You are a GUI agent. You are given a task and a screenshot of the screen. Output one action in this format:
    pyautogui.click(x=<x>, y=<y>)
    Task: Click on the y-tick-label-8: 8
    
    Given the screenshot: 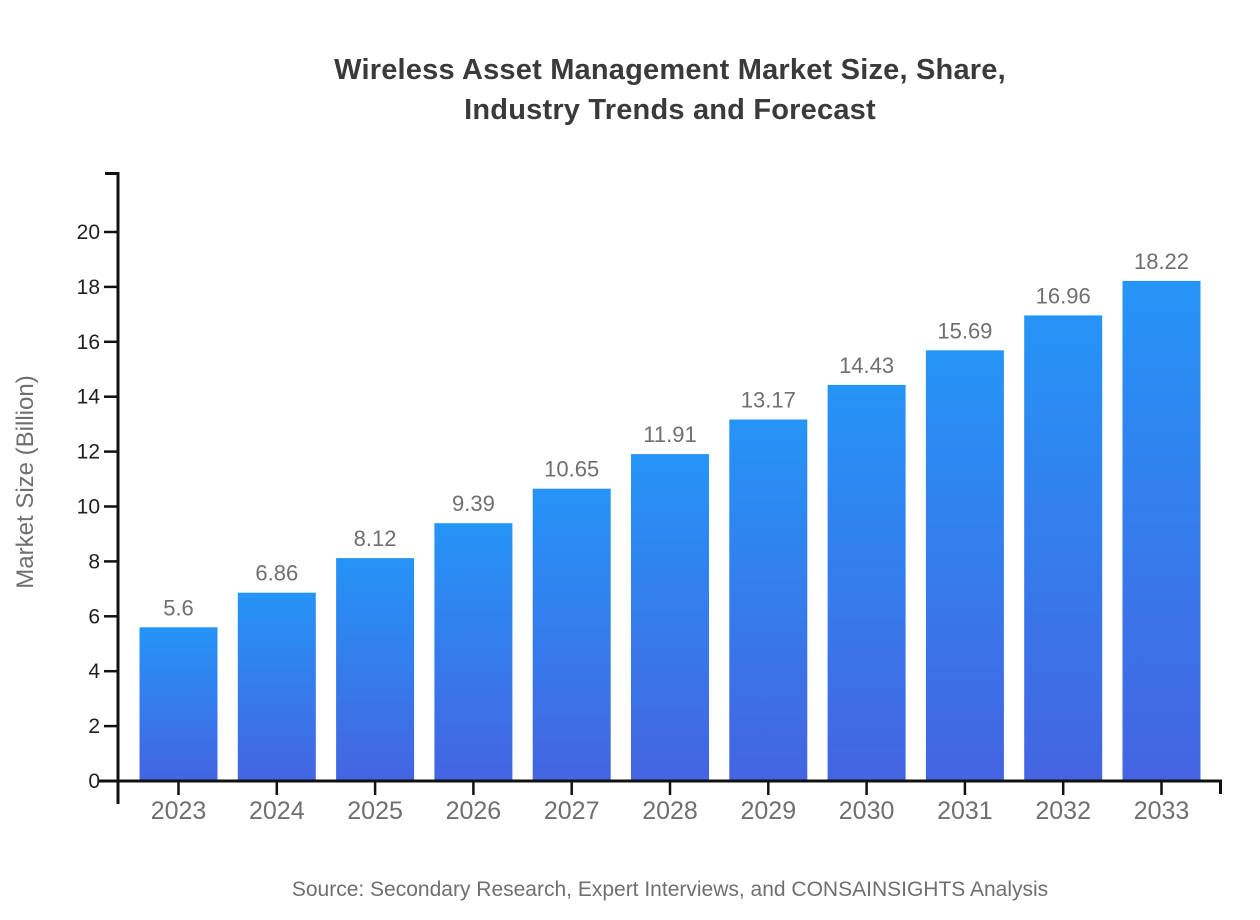 What is the action you would take?
    pyautogui.click(x=94, y=561)
    